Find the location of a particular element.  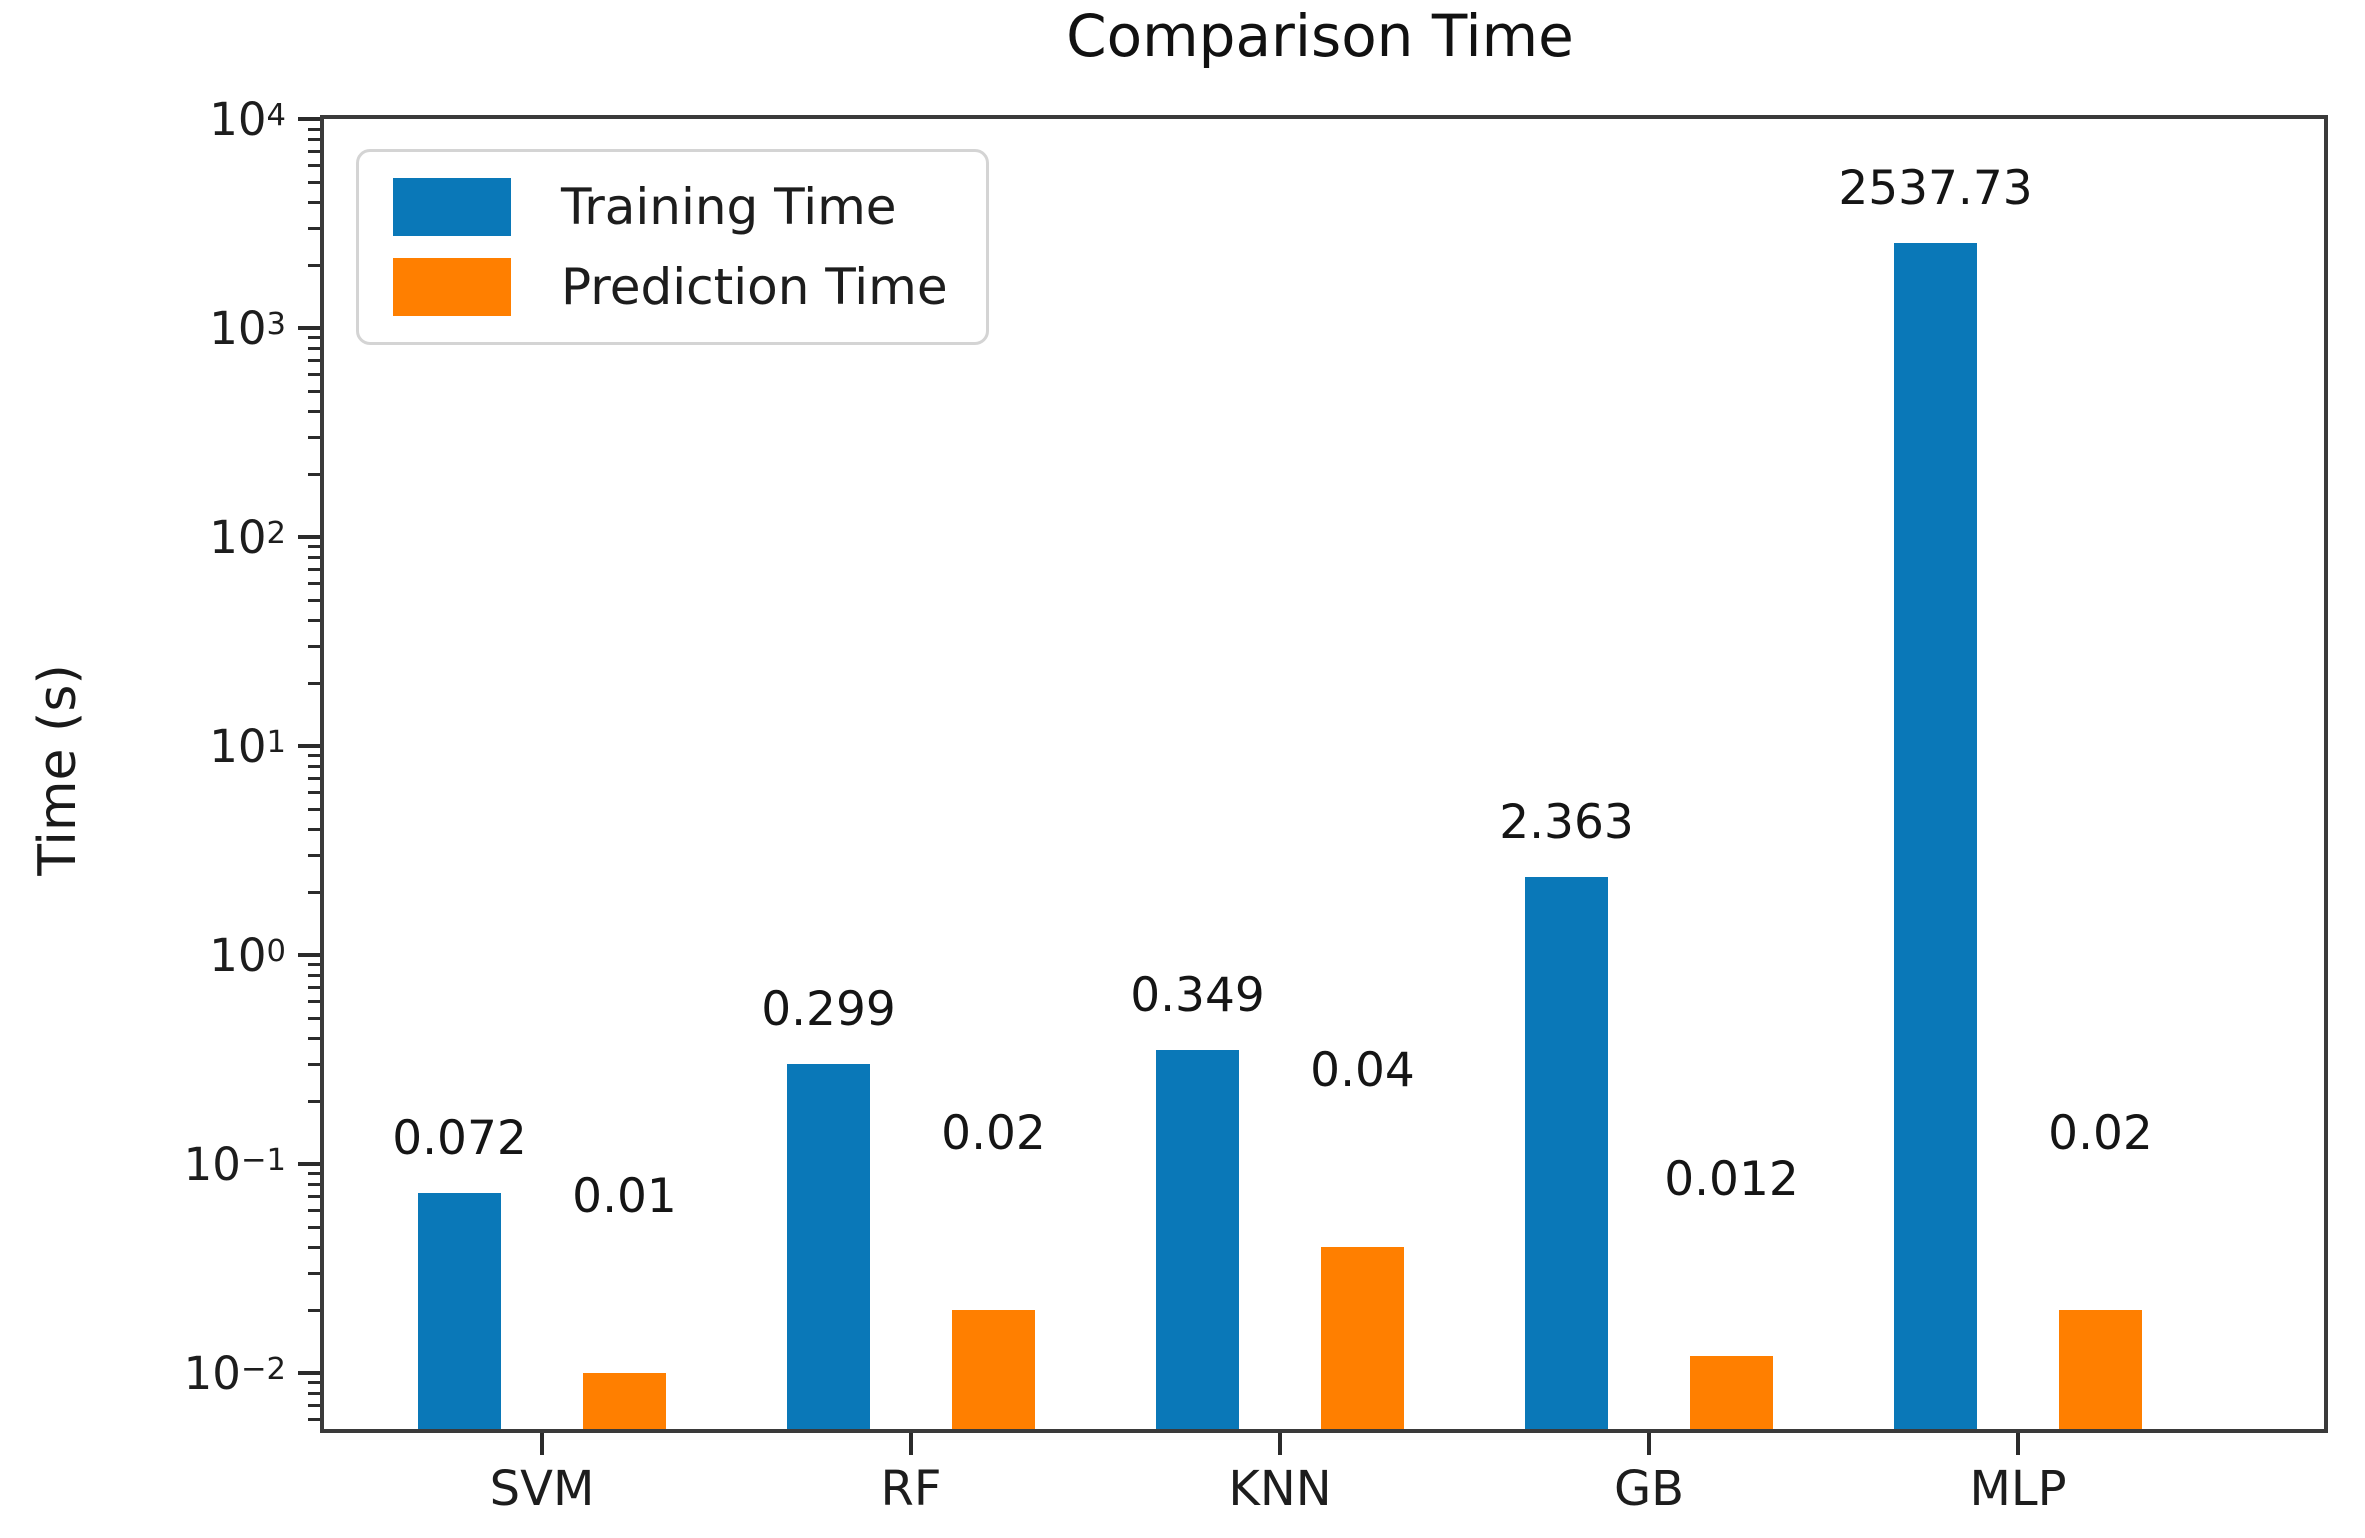

y-axis-title: Time (s) is located at coordinates (58, 770).